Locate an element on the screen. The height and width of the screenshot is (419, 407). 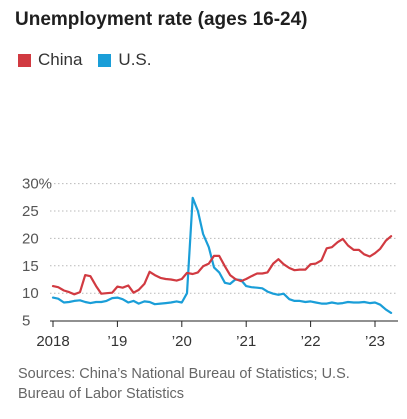
x-tick-label: ’20 is located at coordinates (182, 341).